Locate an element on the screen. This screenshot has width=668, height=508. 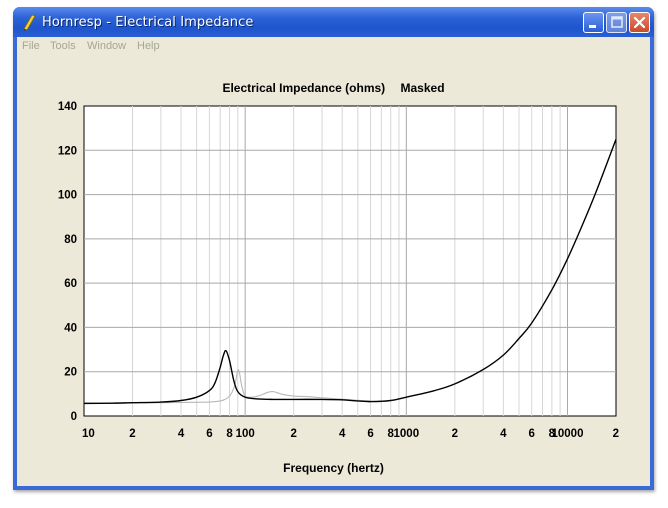
close-button is located at coordinates (639, 22).